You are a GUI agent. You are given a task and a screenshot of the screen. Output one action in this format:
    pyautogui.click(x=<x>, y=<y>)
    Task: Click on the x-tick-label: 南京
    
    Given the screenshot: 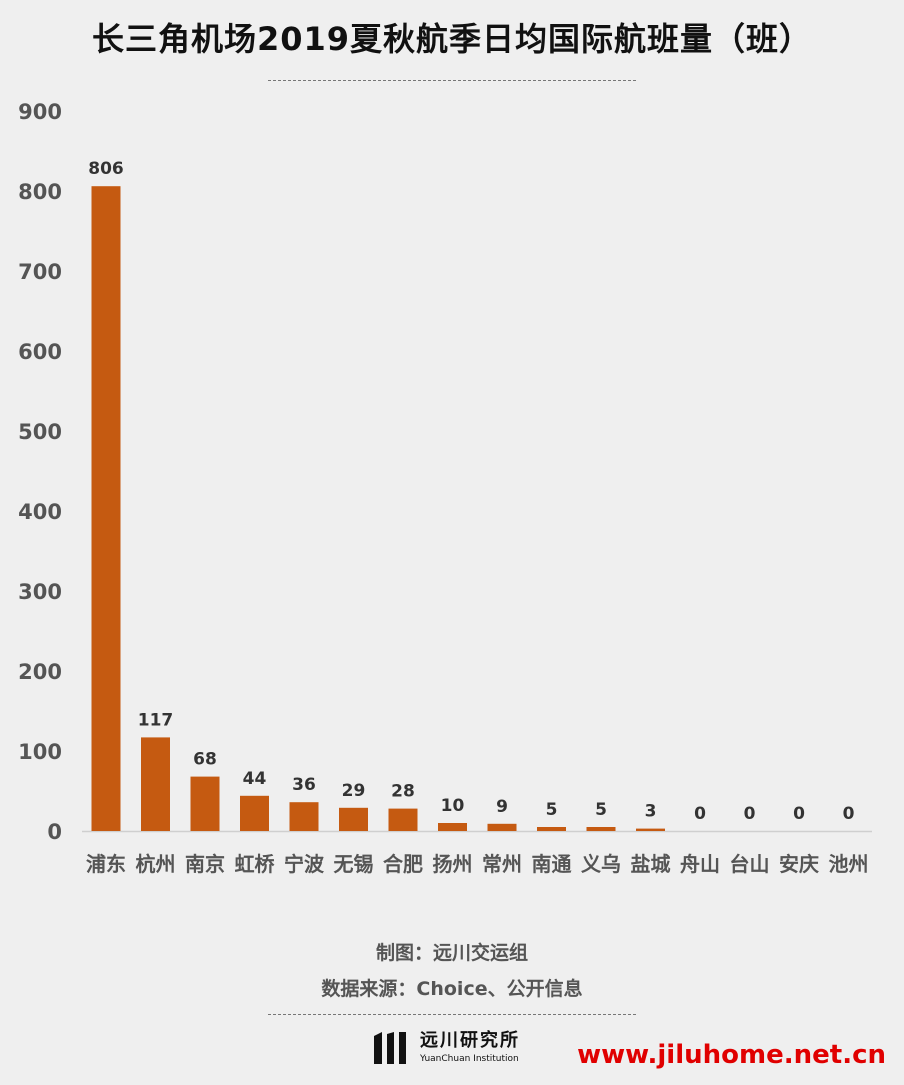 What is the action you would take?
    pyautogui.click(x=205, y=864)
    